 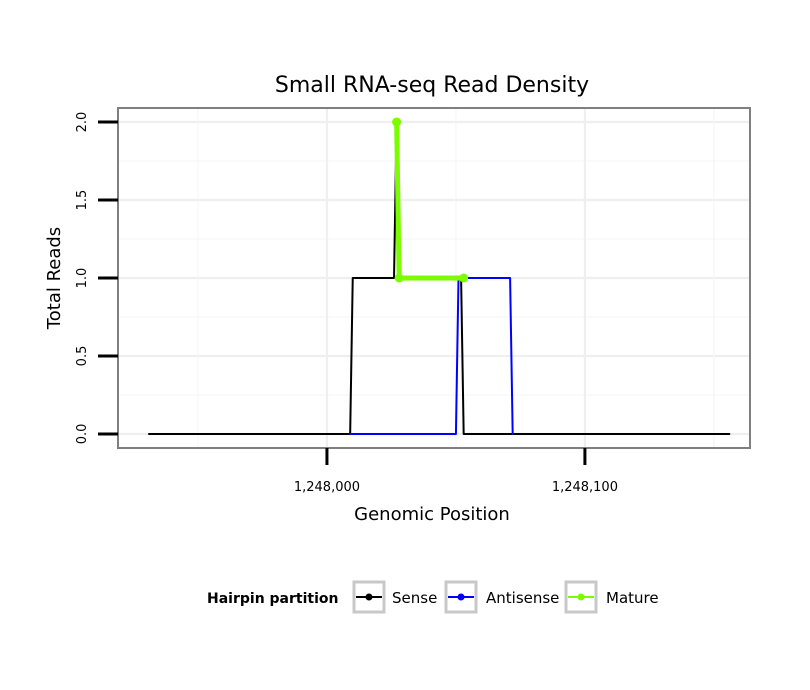 I want to click on chart-title: Small RNA-seq Read Density, so click(x=432, y=85).